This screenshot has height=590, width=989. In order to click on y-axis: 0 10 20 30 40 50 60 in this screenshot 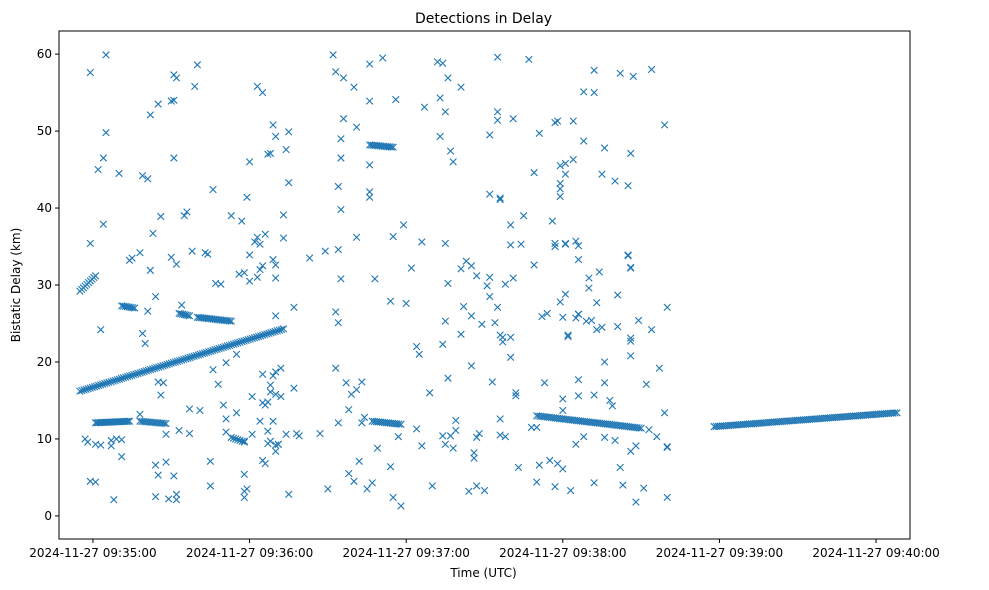, I will do `click(48, 285)`.